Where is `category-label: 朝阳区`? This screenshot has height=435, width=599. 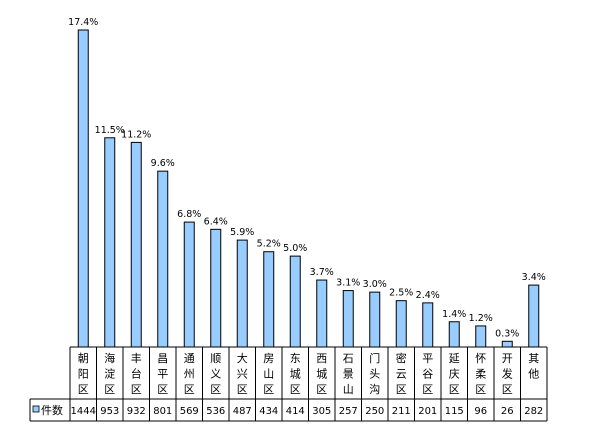 category-label: 朝阳区 is located at coordinates (83, 374).